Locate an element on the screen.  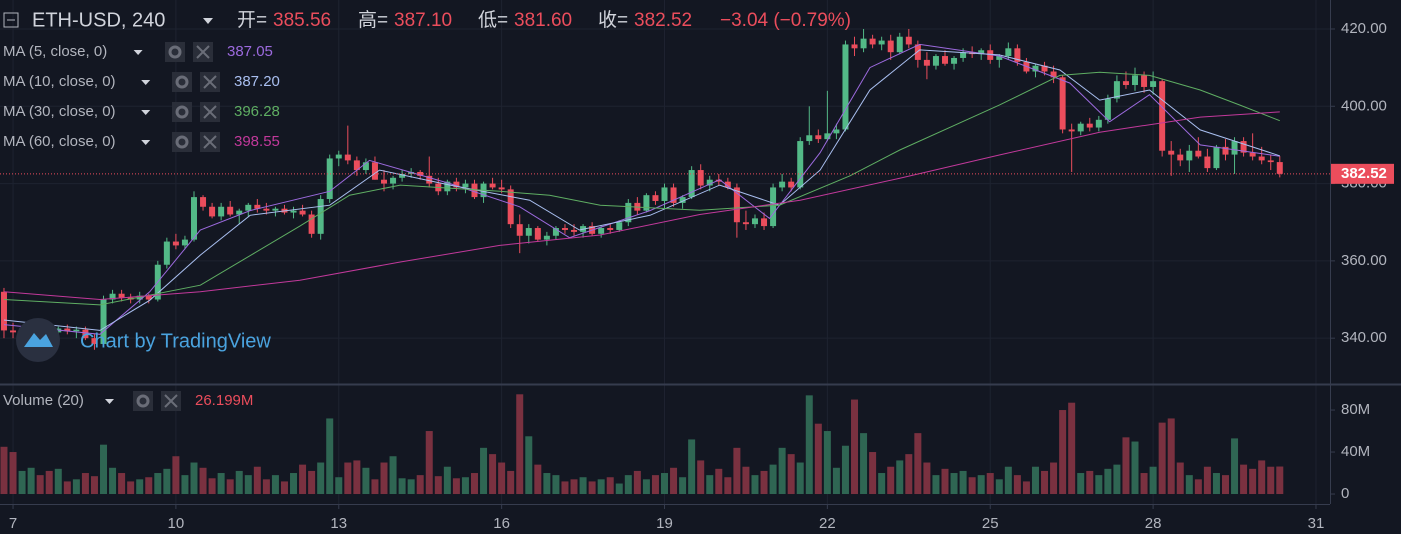
x-tick-label: 31 is located at coordinates (1316, 523).